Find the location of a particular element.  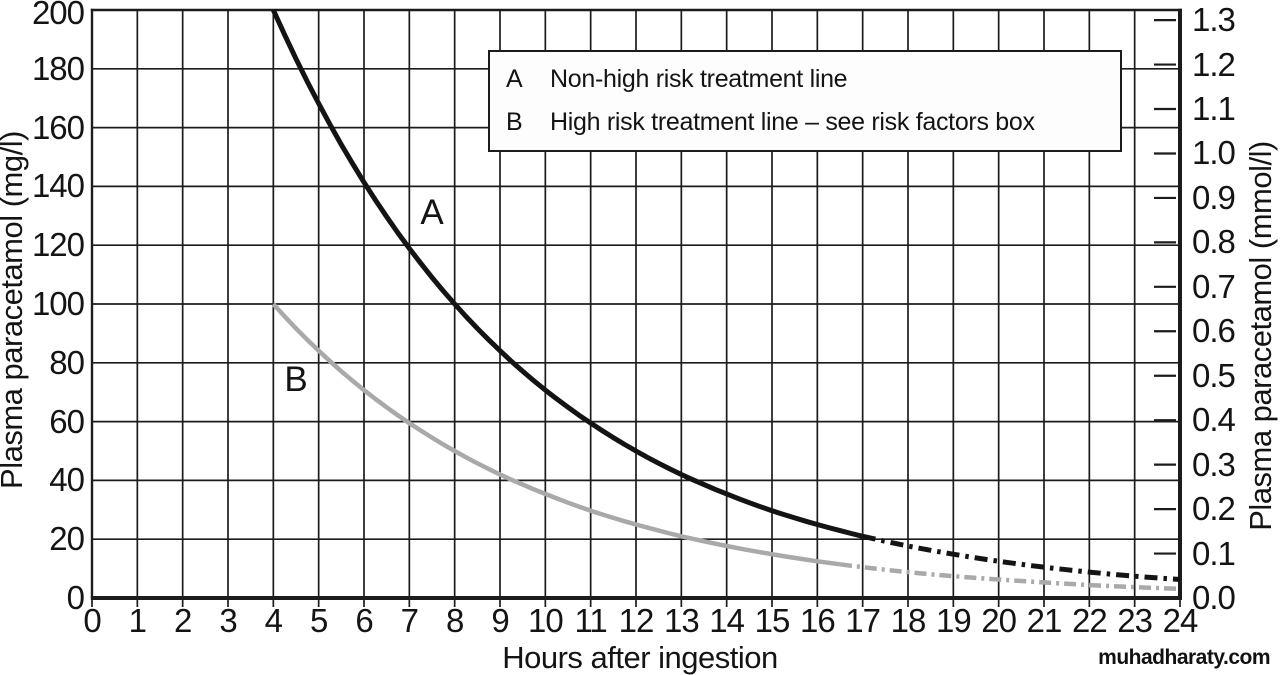

y-axis-title-left: Plasma paracetamol (mg/l) is located at coordinates (14, 310).